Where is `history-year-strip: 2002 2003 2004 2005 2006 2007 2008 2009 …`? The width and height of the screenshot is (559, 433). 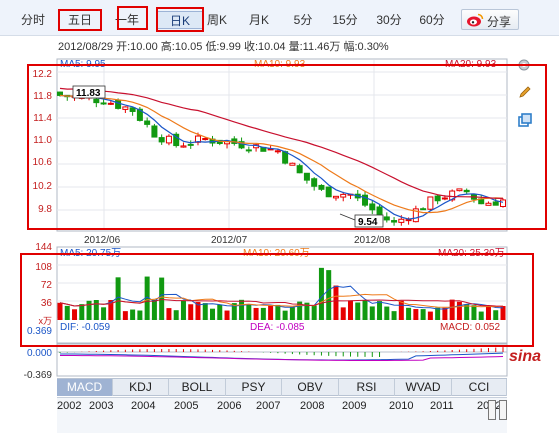
history-year-strip: 2002 2003 2004 2005 2006 2007 2008 2009 … is located at coordinates (282, 415).